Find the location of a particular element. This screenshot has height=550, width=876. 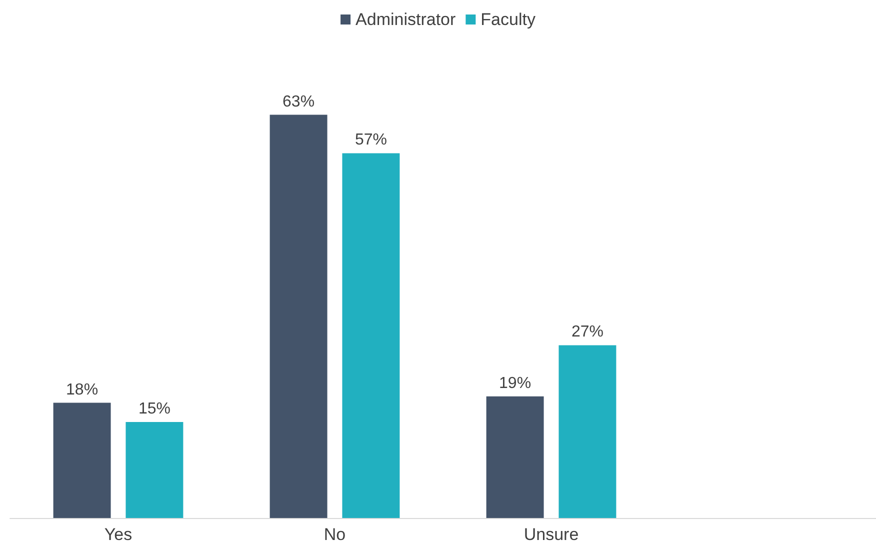

data-label: 19% is located at coordinates (515, 383).